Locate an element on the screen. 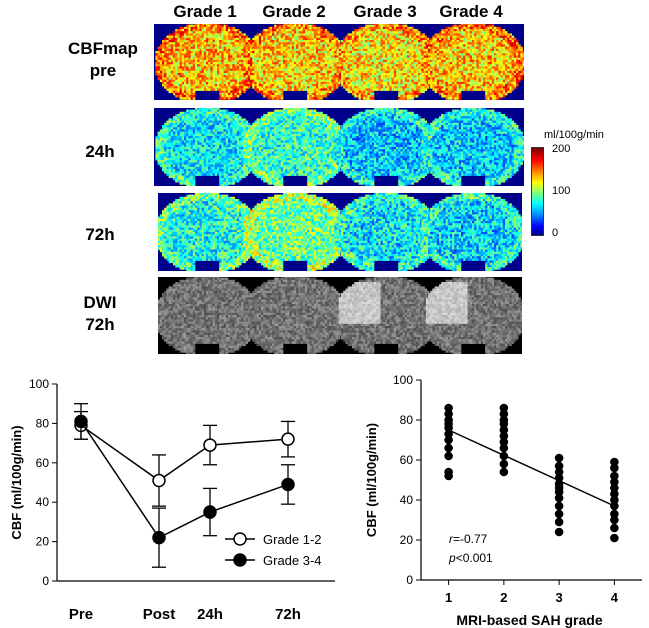 The width and height of the screenshot is (649, 628). colorbar-mid-label: 100 is located at coordinates (561, 191).